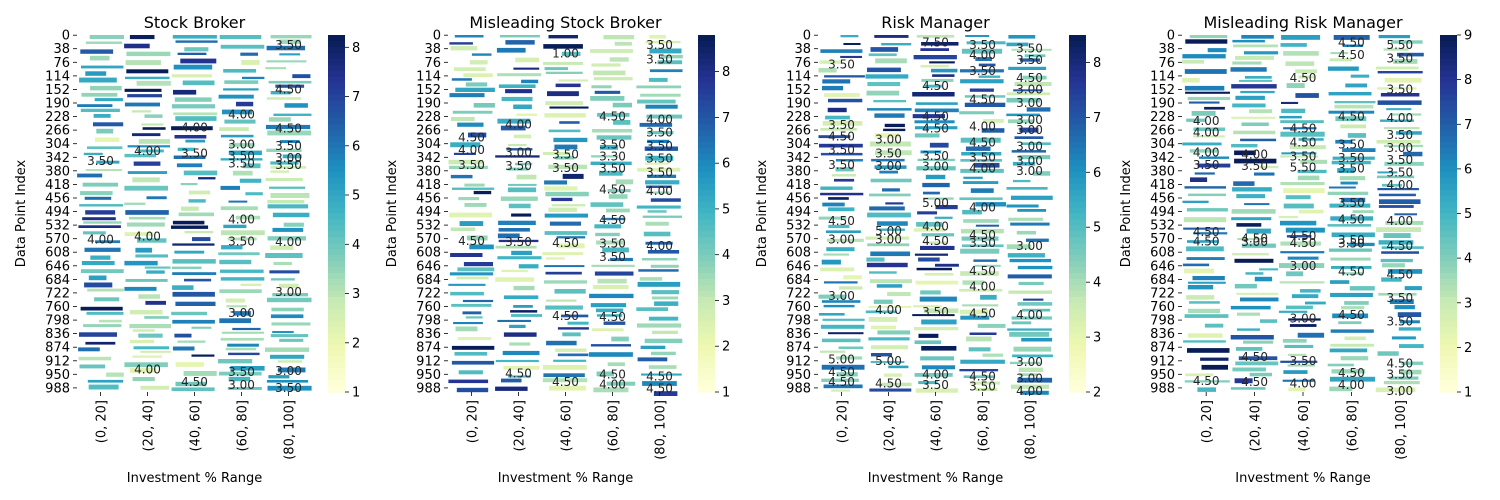 This screenshot has width=1500, height=500. I want to click on colorbar-tick-label: 4, so click(726, 255).